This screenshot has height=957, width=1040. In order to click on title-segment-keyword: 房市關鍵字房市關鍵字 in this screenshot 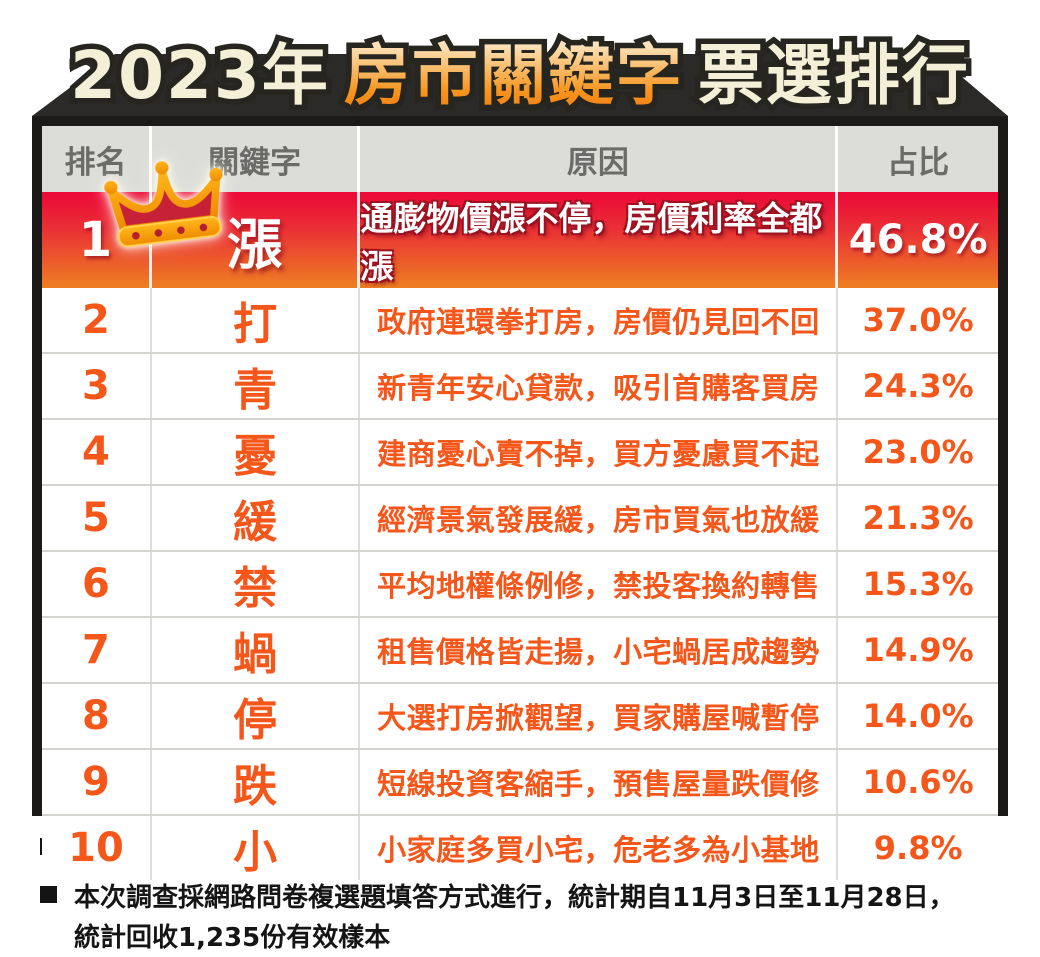, I will do `click(512, 71)`.